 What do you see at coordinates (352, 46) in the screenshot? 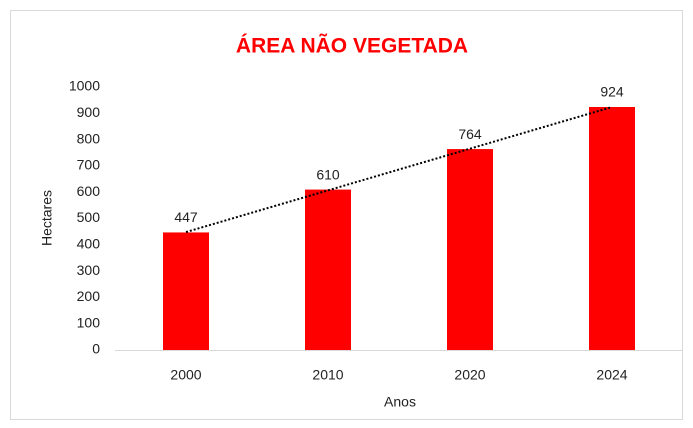
I see `chart-title: ÁREA NÃO VEGETADA` at bounding box center [352, 46].